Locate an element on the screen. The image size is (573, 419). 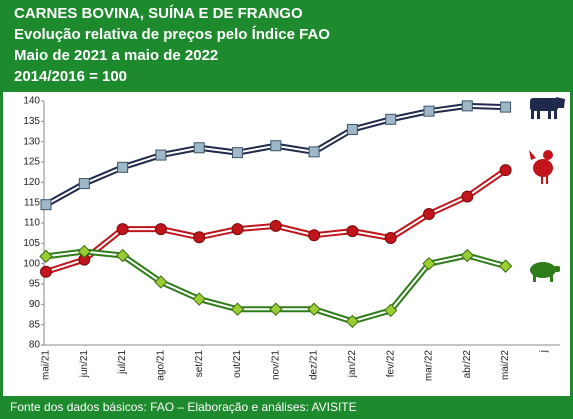
x-tick-label: nov/21 is located at coordinates (275, 365).